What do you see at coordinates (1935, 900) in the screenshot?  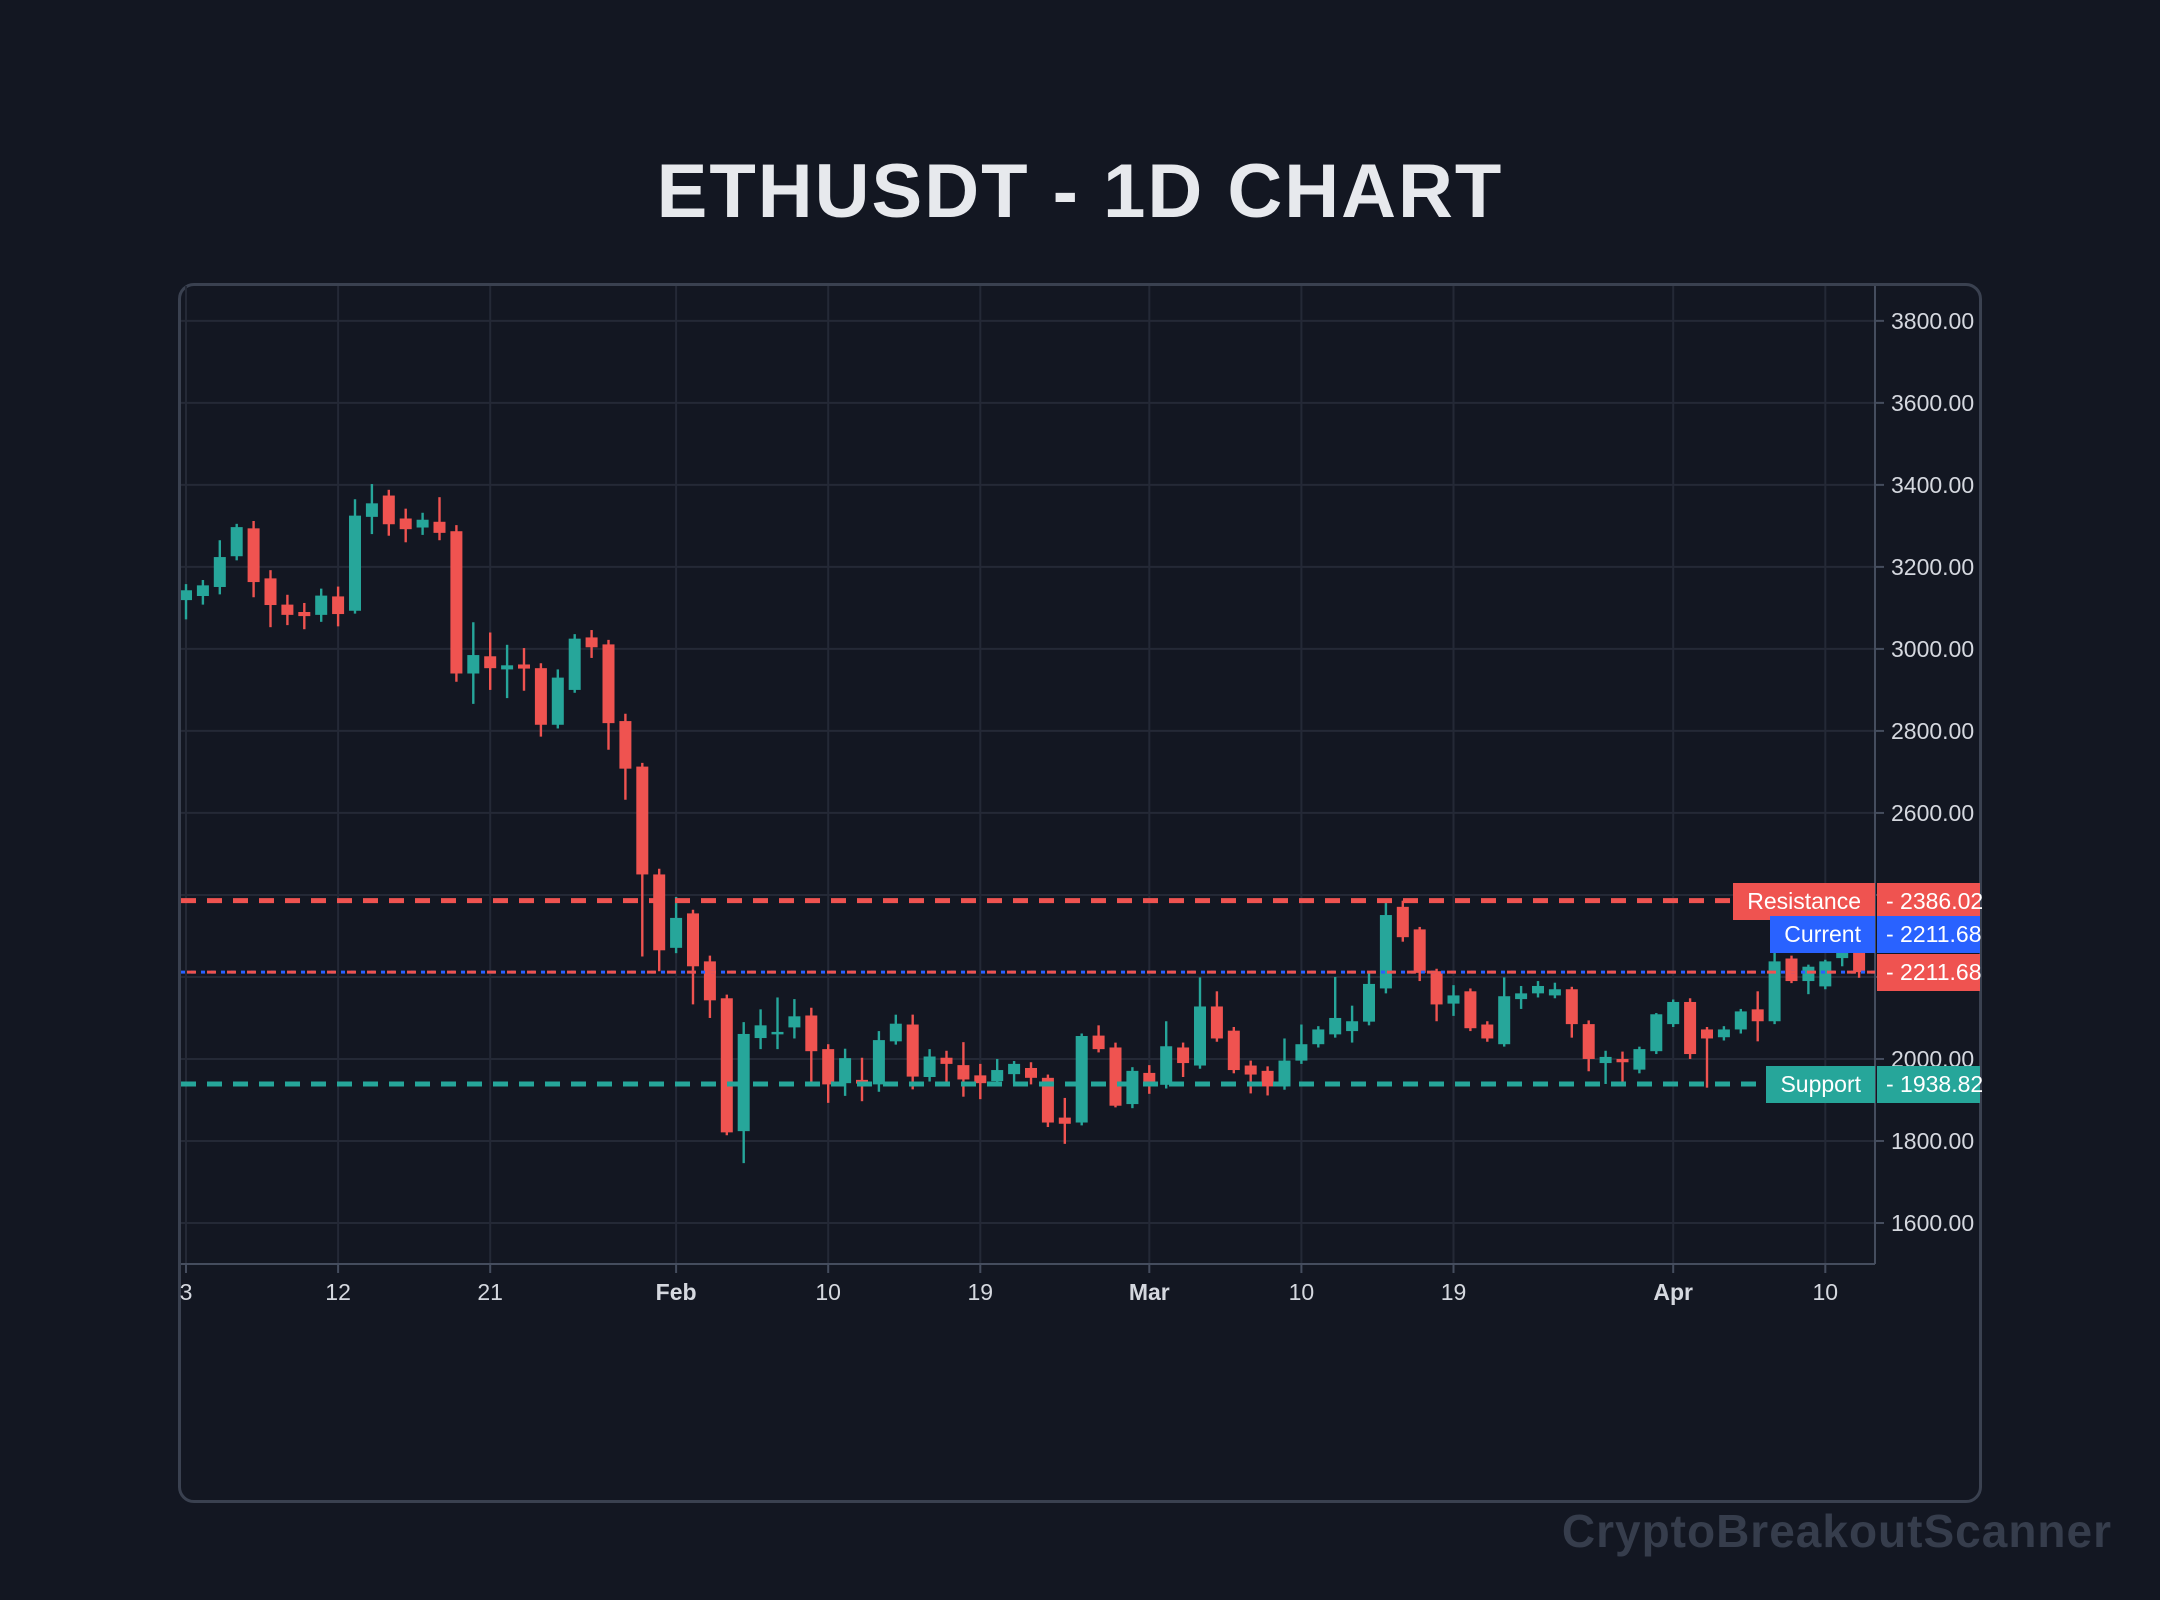 I see `resistance-price-text: - 2386.02` at bounding box center [1935, 900].